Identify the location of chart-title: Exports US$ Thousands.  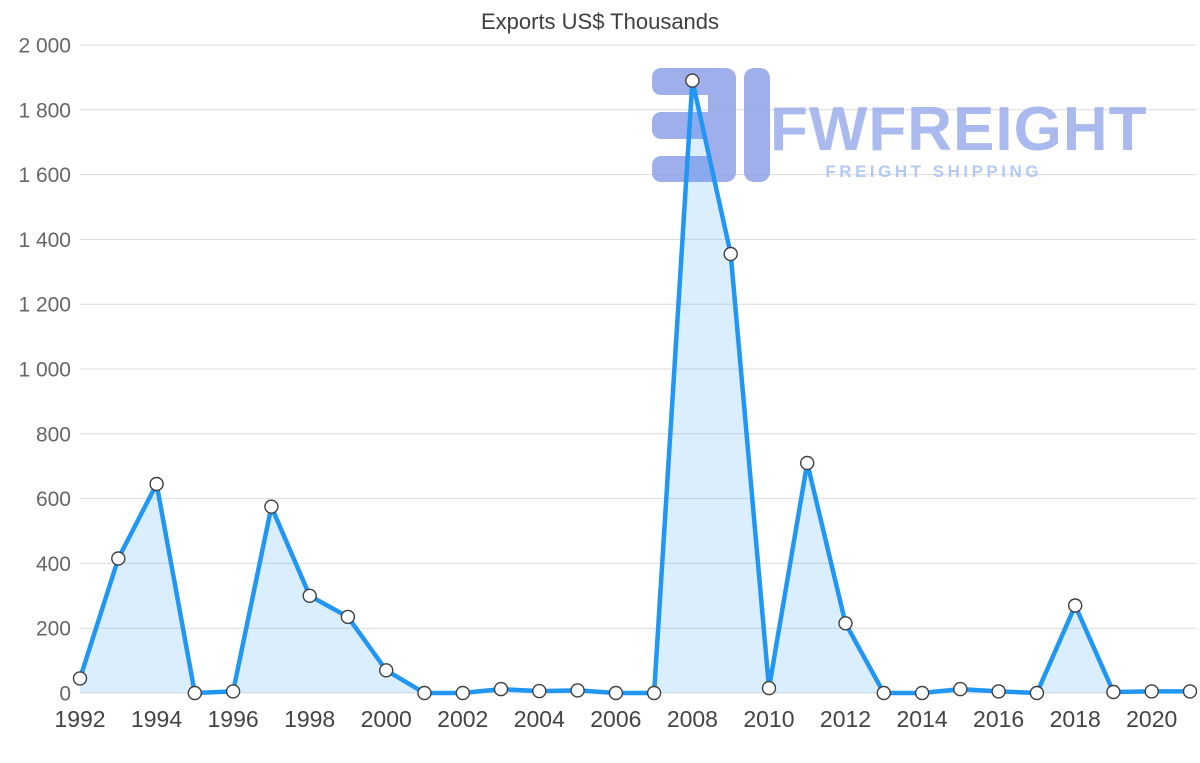
(600, 21).